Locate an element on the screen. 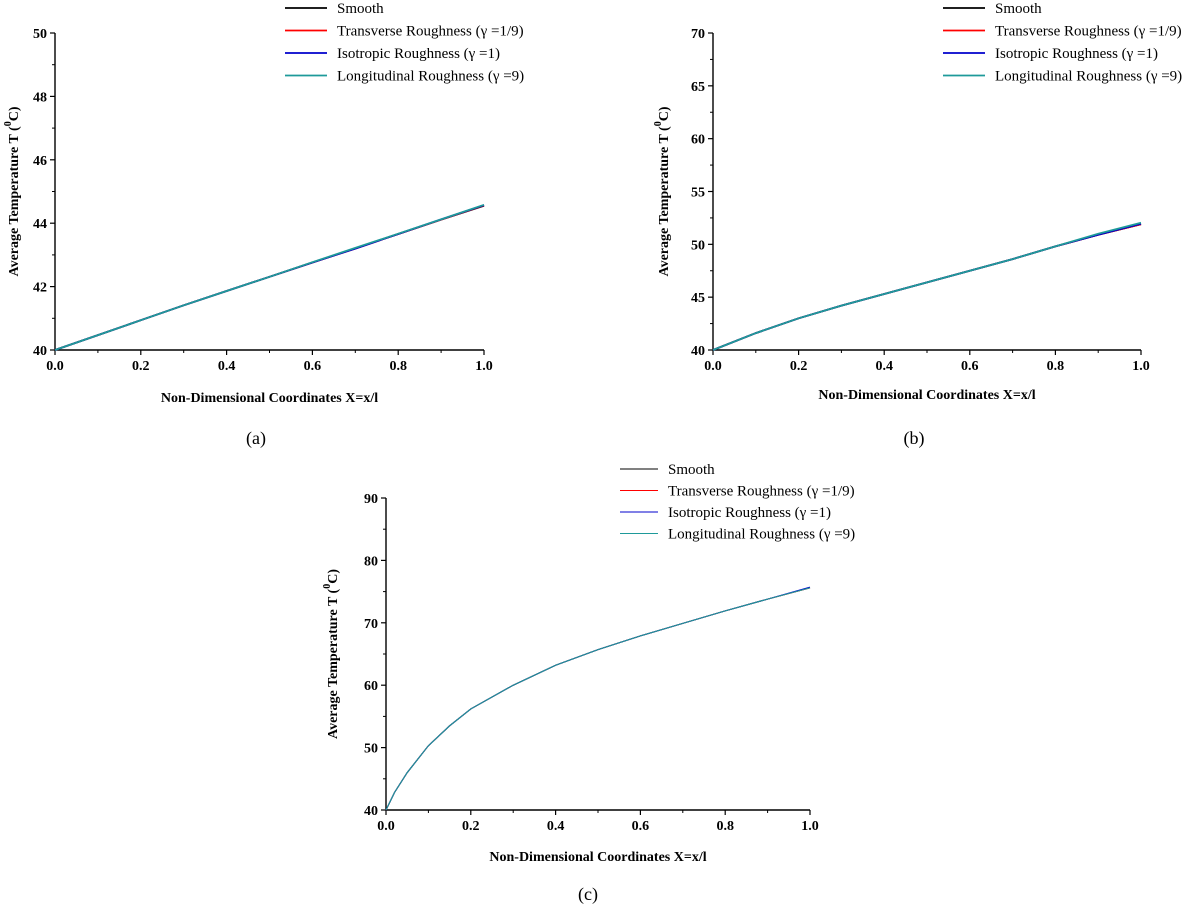 The height and width of the screenshot is (907, 1200). panel-caption: (b) is located at coordinates (914, 438).